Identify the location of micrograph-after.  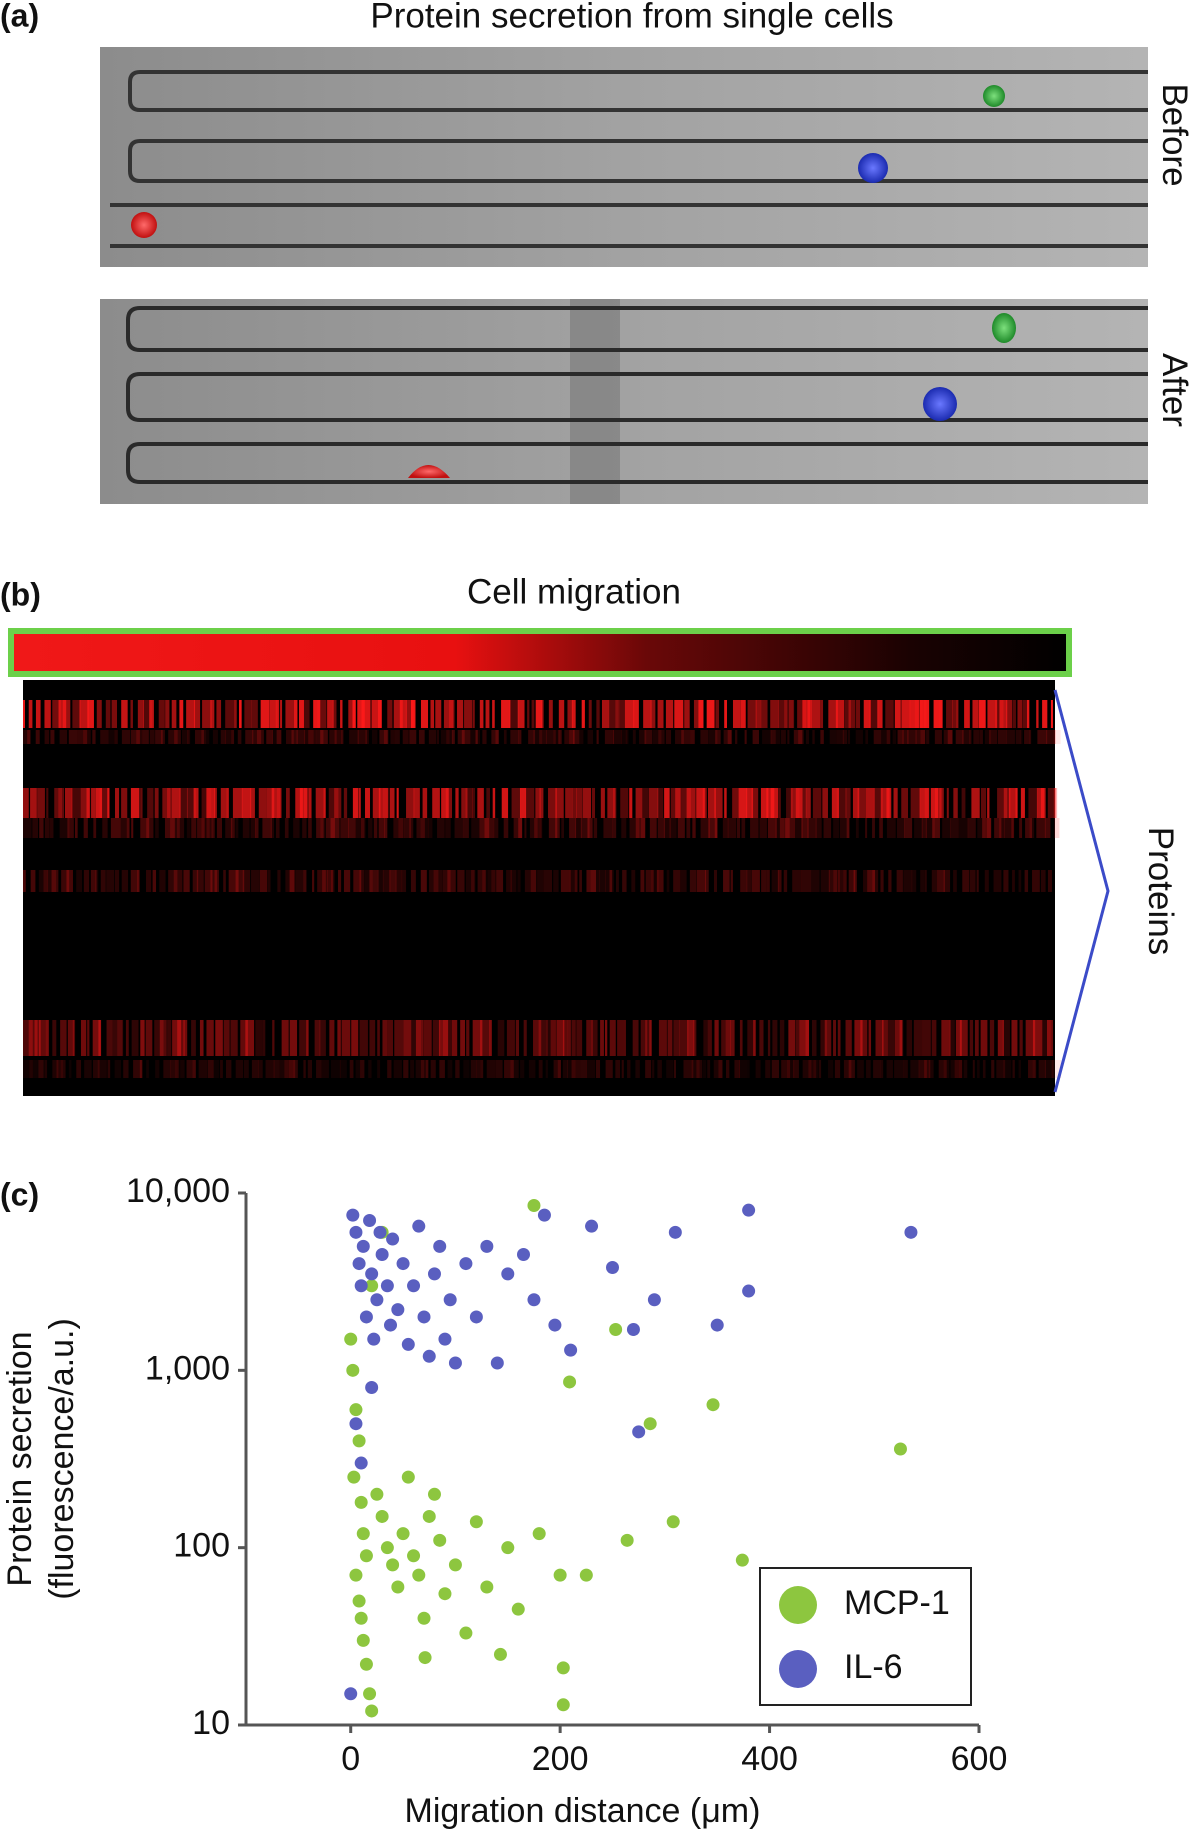
(624, 401).